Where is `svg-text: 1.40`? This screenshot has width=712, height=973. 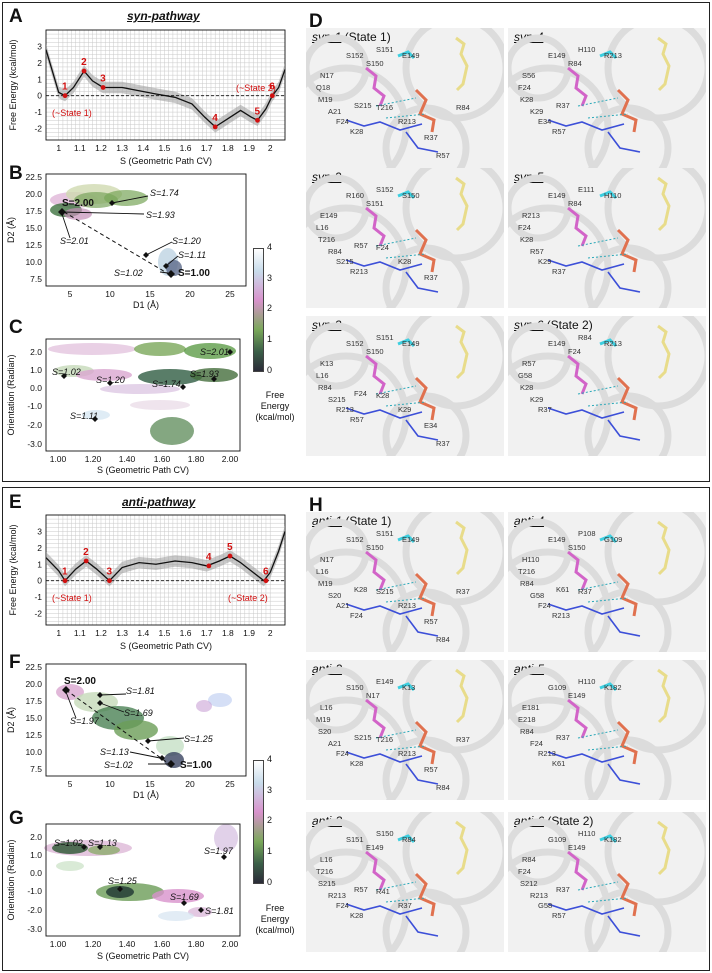 svg-text: 1.40 is located at coordinates (127, 944).